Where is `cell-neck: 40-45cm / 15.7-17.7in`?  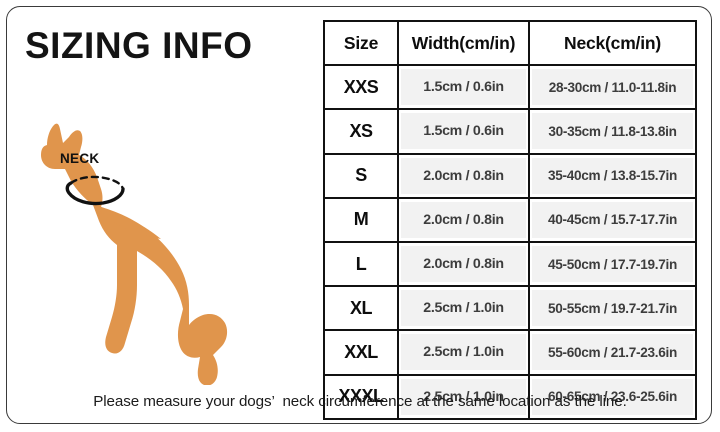 cell-neck: 40-45cm / 15.7-17.7in is located at coordinates (612, 219).